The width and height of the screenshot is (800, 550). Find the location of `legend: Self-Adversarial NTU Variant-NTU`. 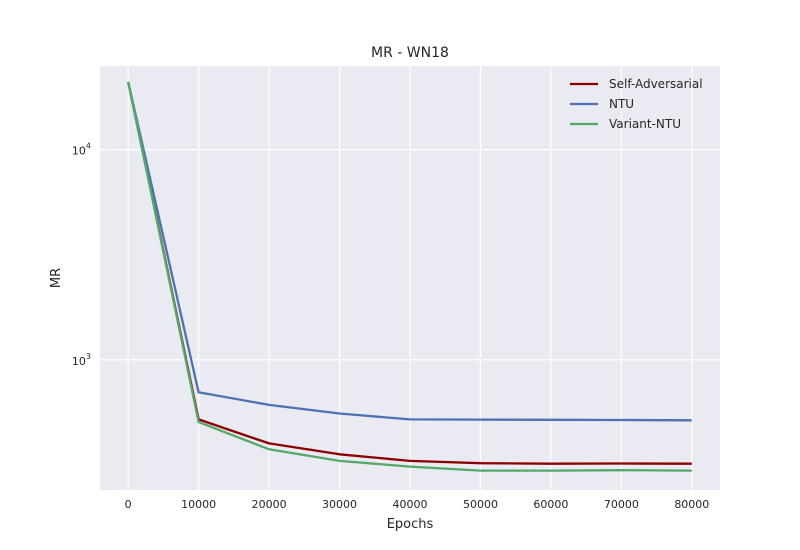

legend: Self-Adversarial NTU Variant-NTU is located at coordinates (636, 104).